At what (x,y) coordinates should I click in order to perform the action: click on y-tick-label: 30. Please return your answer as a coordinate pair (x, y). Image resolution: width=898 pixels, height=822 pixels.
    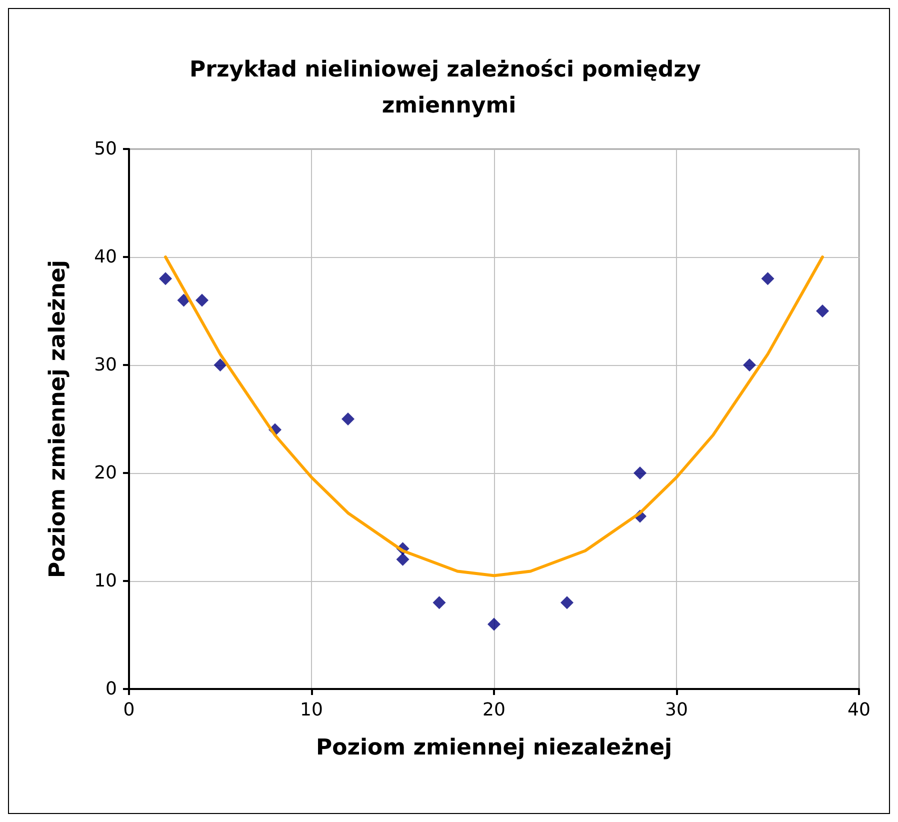
    Looking at the image, I should click on (105, 365).